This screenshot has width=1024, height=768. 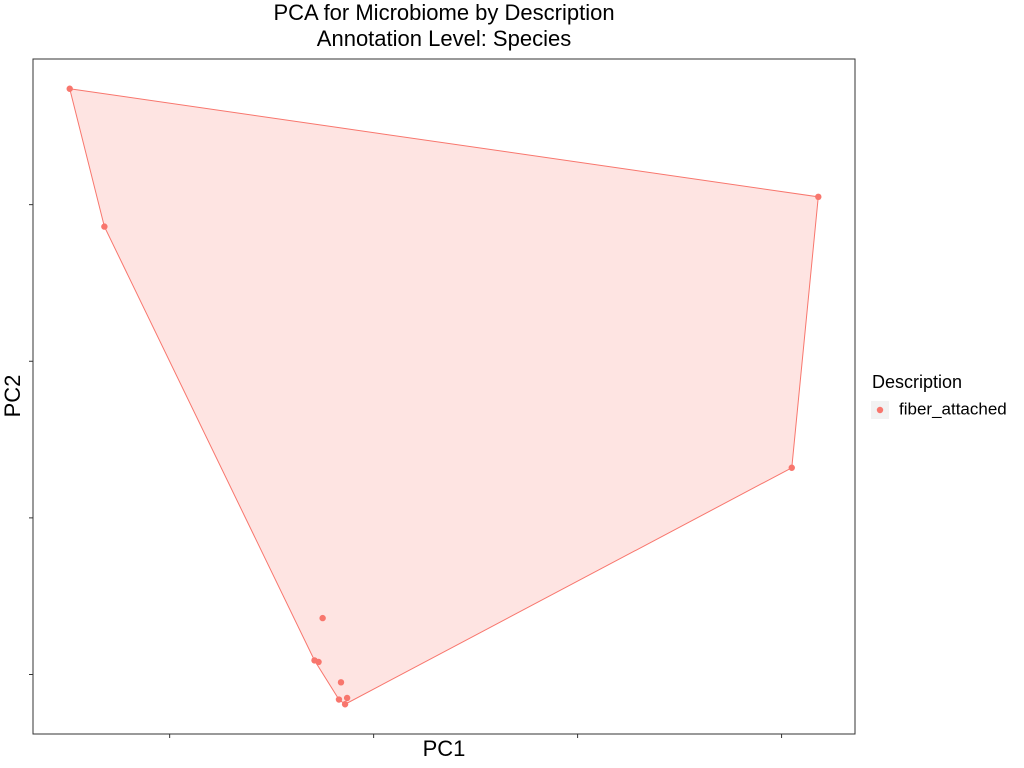 What do you see at coordinates (444, 748) in the screenshot?
I see `x-axis-label: PC1` at bounding box center [444, 748].